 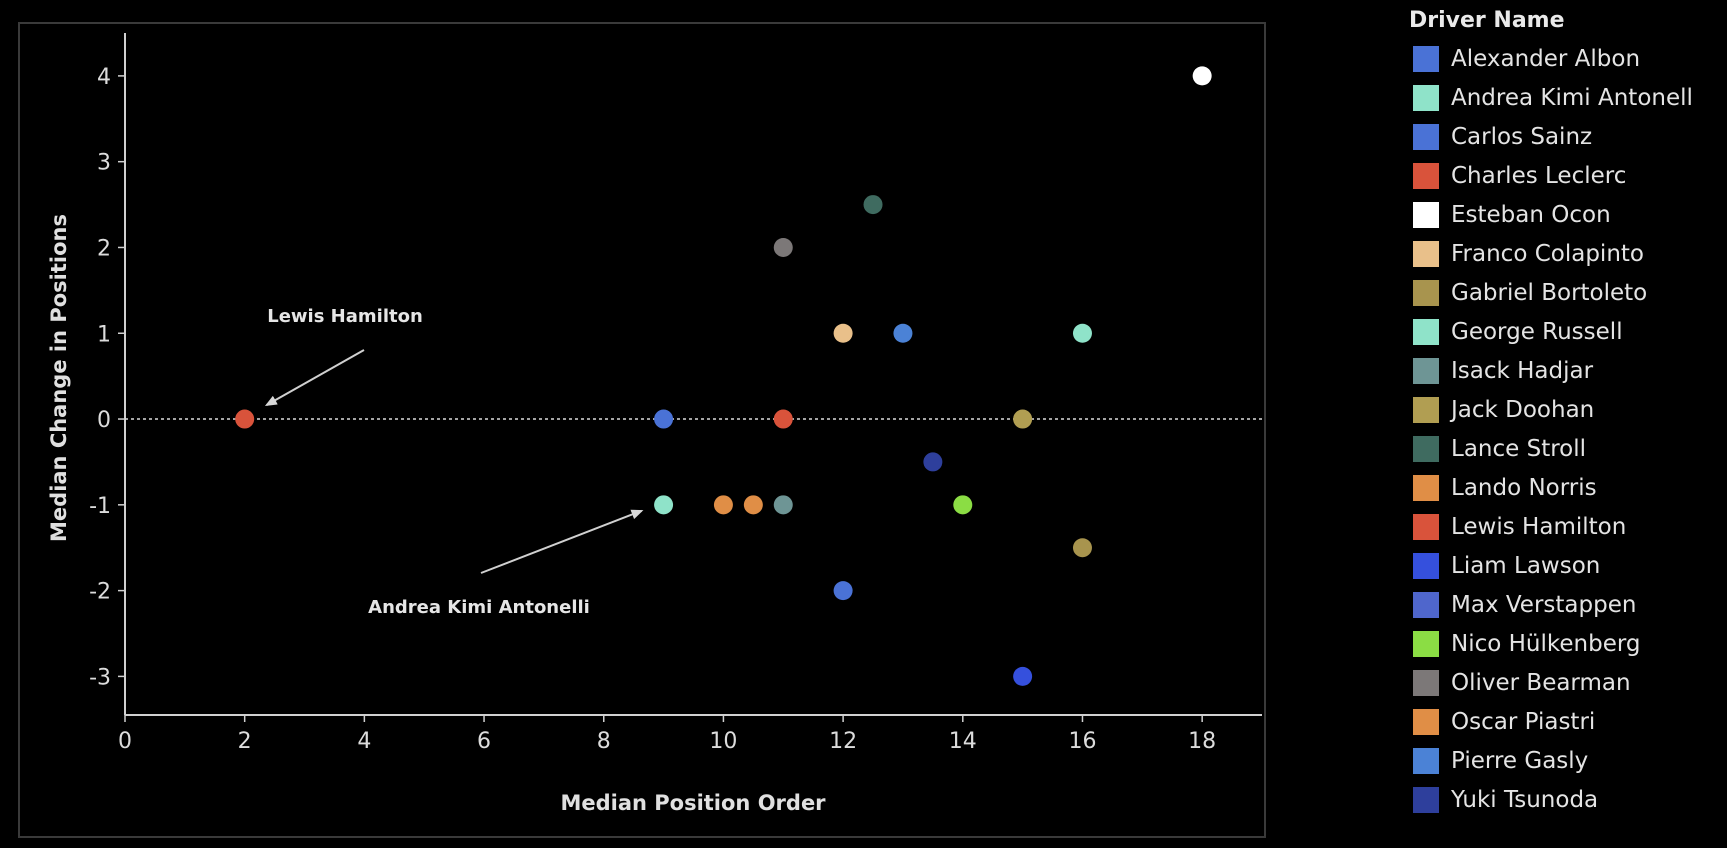 I want to click on legend-item: Gabriel Bortoleto, so click(x=1551, y=292).